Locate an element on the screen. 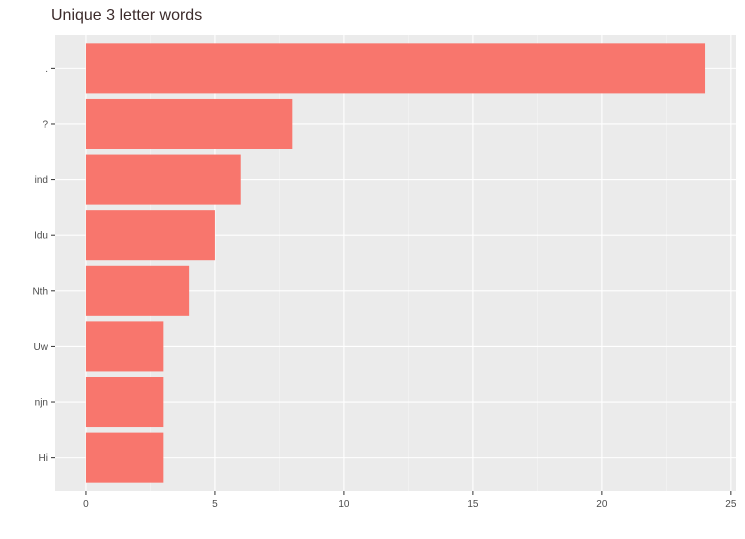 The width and height of the screenshot is (745, 539). y-tick-label: ind is located at coordinates (41, 180).